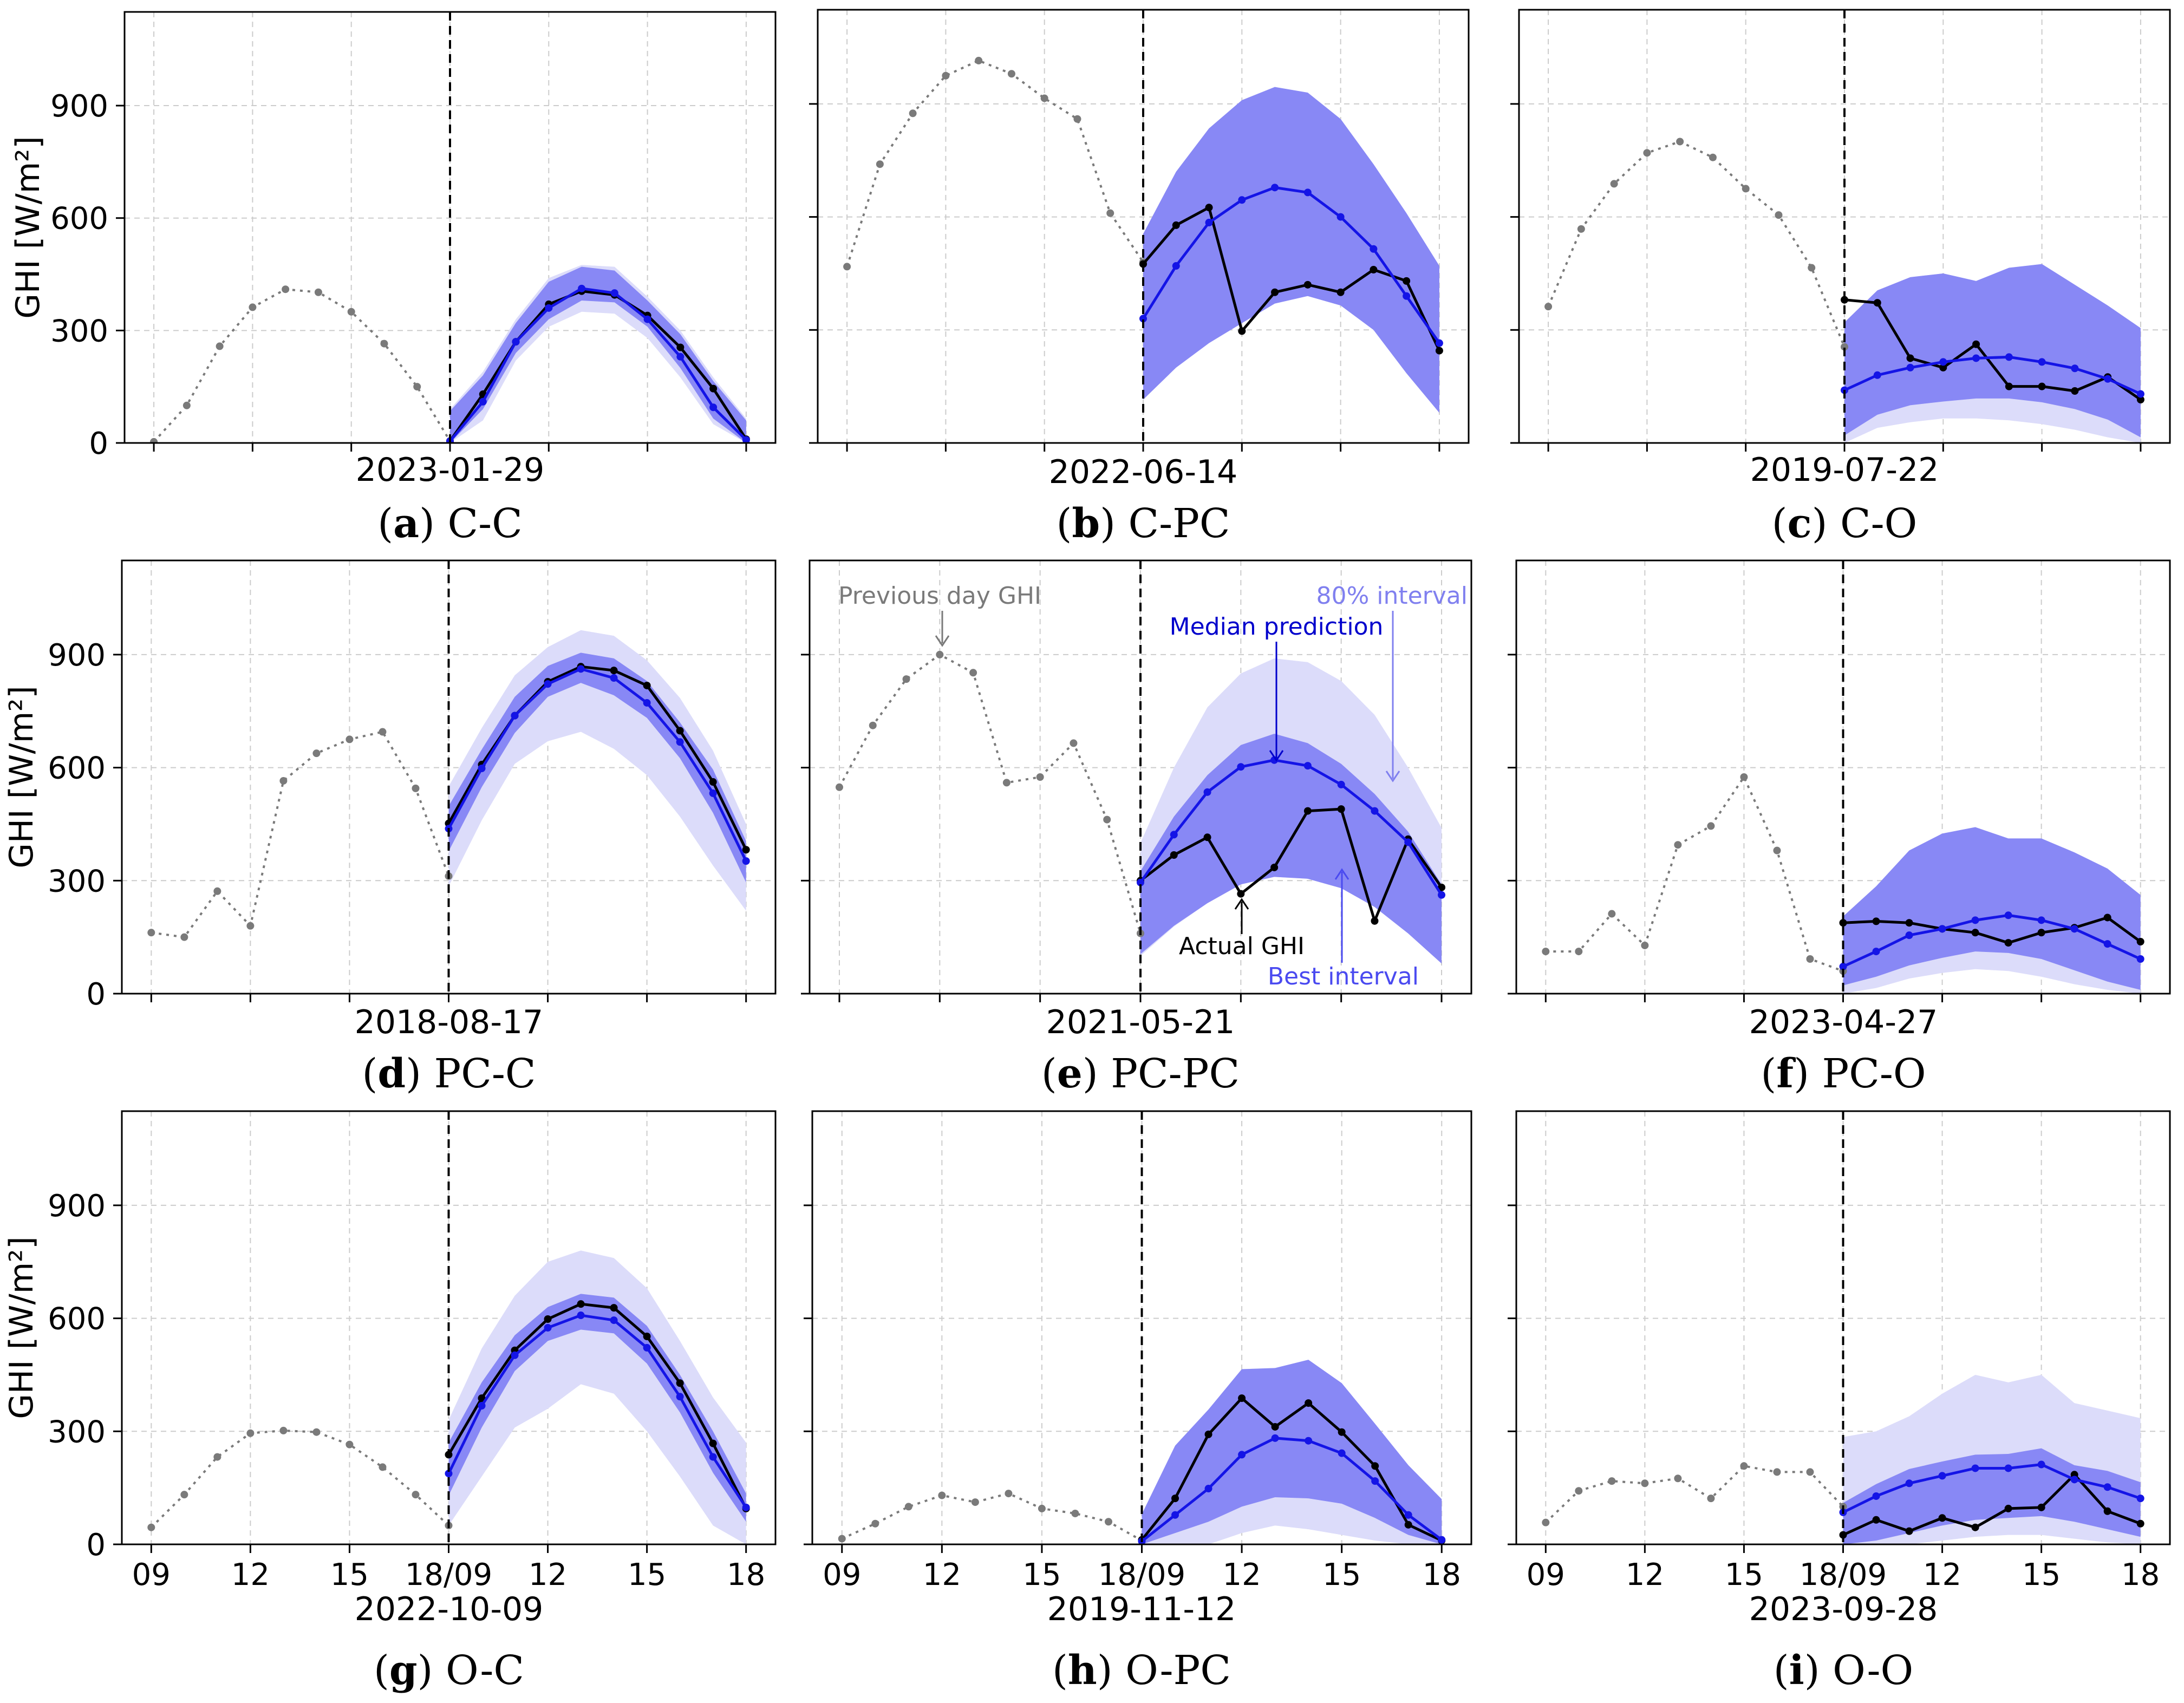  I want to click on best-interval-band, so click(1992, 908).